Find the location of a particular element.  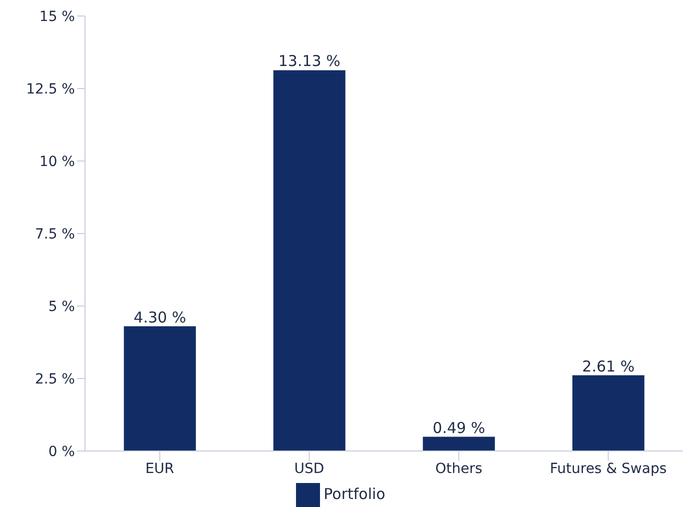

x-tick-label: Others is located at coordinates (458, 468).